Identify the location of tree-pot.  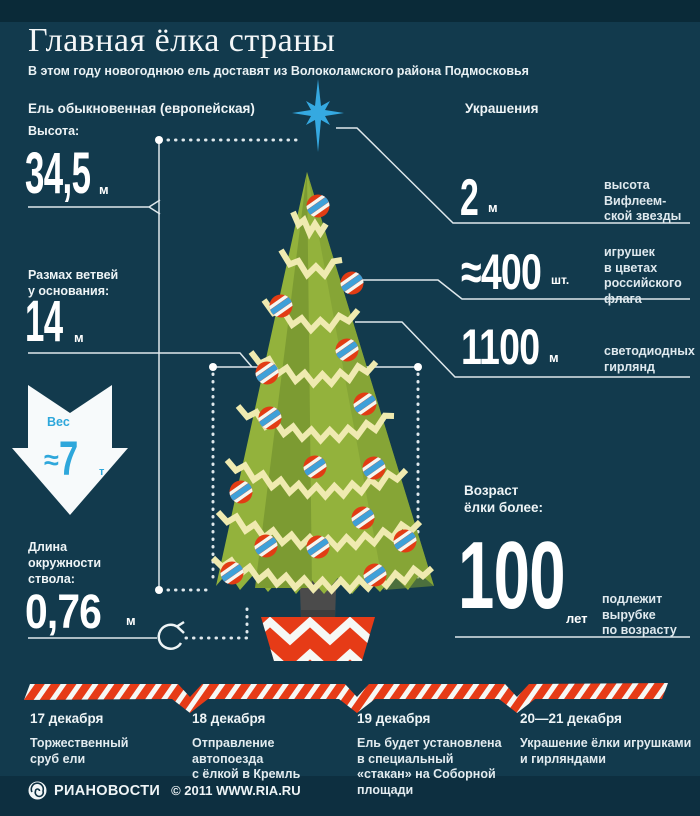
(318, 639).